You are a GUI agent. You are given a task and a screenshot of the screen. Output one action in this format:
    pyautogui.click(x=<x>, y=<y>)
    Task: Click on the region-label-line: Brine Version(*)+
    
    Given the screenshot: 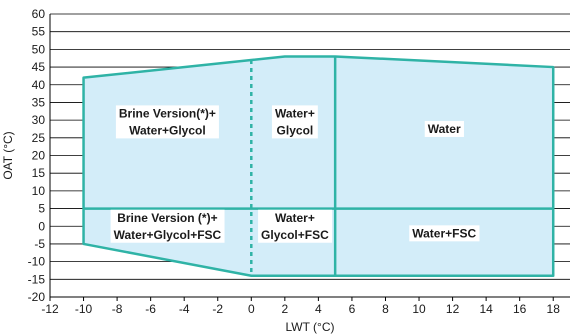 What is the action you would take?
    pyautogui.click(x=167, y=113)
    